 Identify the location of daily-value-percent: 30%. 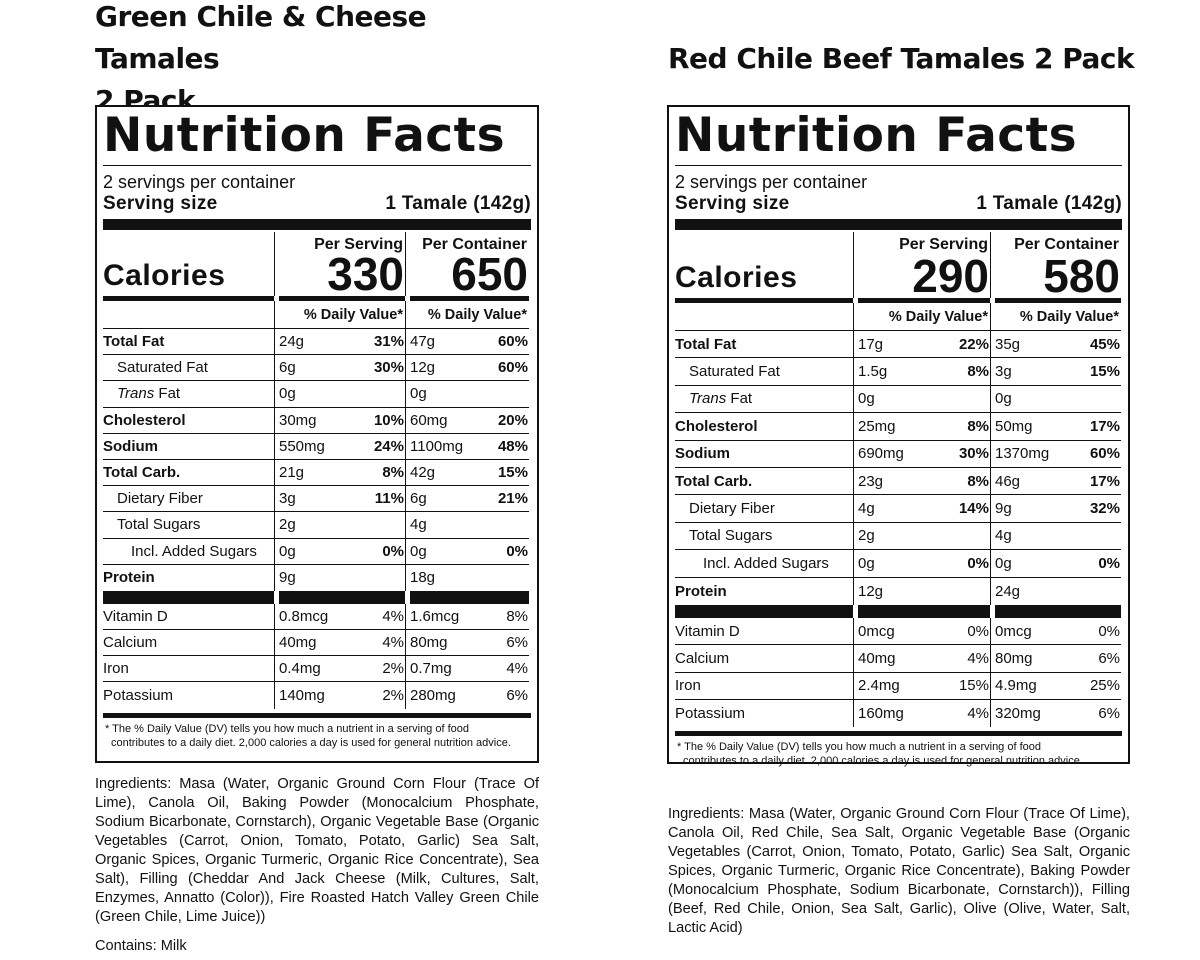
(973, 454).